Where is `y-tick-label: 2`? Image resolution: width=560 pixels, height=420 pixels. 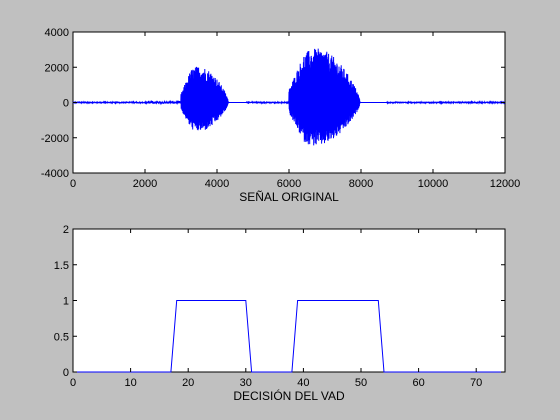 y-tick-label: 2 is located at coordinates (66, 230).